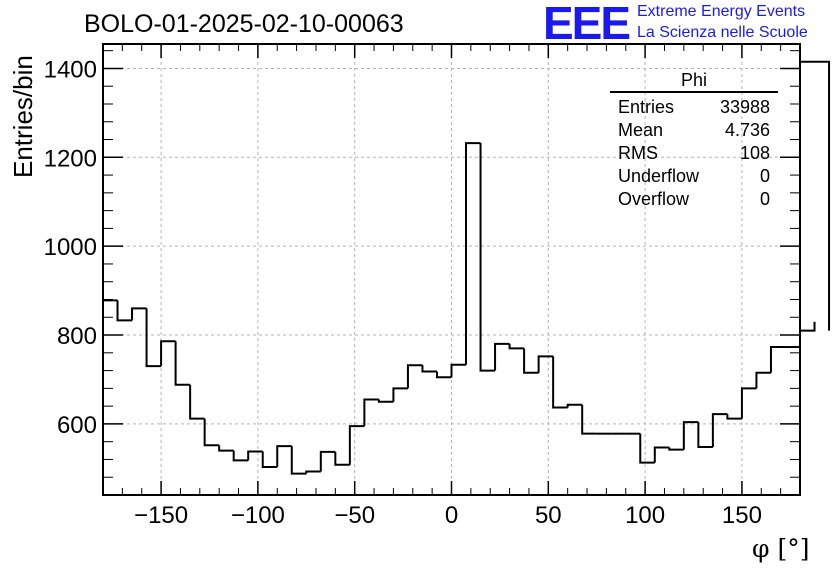  I want to click on stats-row-underflow: Underflow 0, so click(694, 176).